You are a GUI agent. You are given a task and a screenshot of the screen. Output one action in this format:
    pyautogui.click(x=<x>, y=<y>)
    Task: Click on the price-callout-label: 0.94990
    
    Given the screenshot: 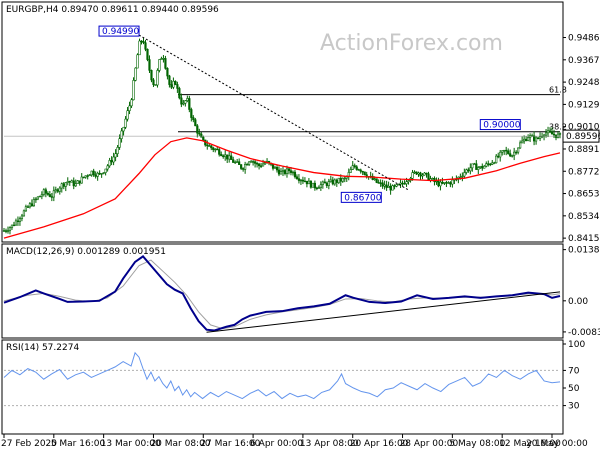 What is the action you would take?
    pyautogui.click(x=120, y=32)
    